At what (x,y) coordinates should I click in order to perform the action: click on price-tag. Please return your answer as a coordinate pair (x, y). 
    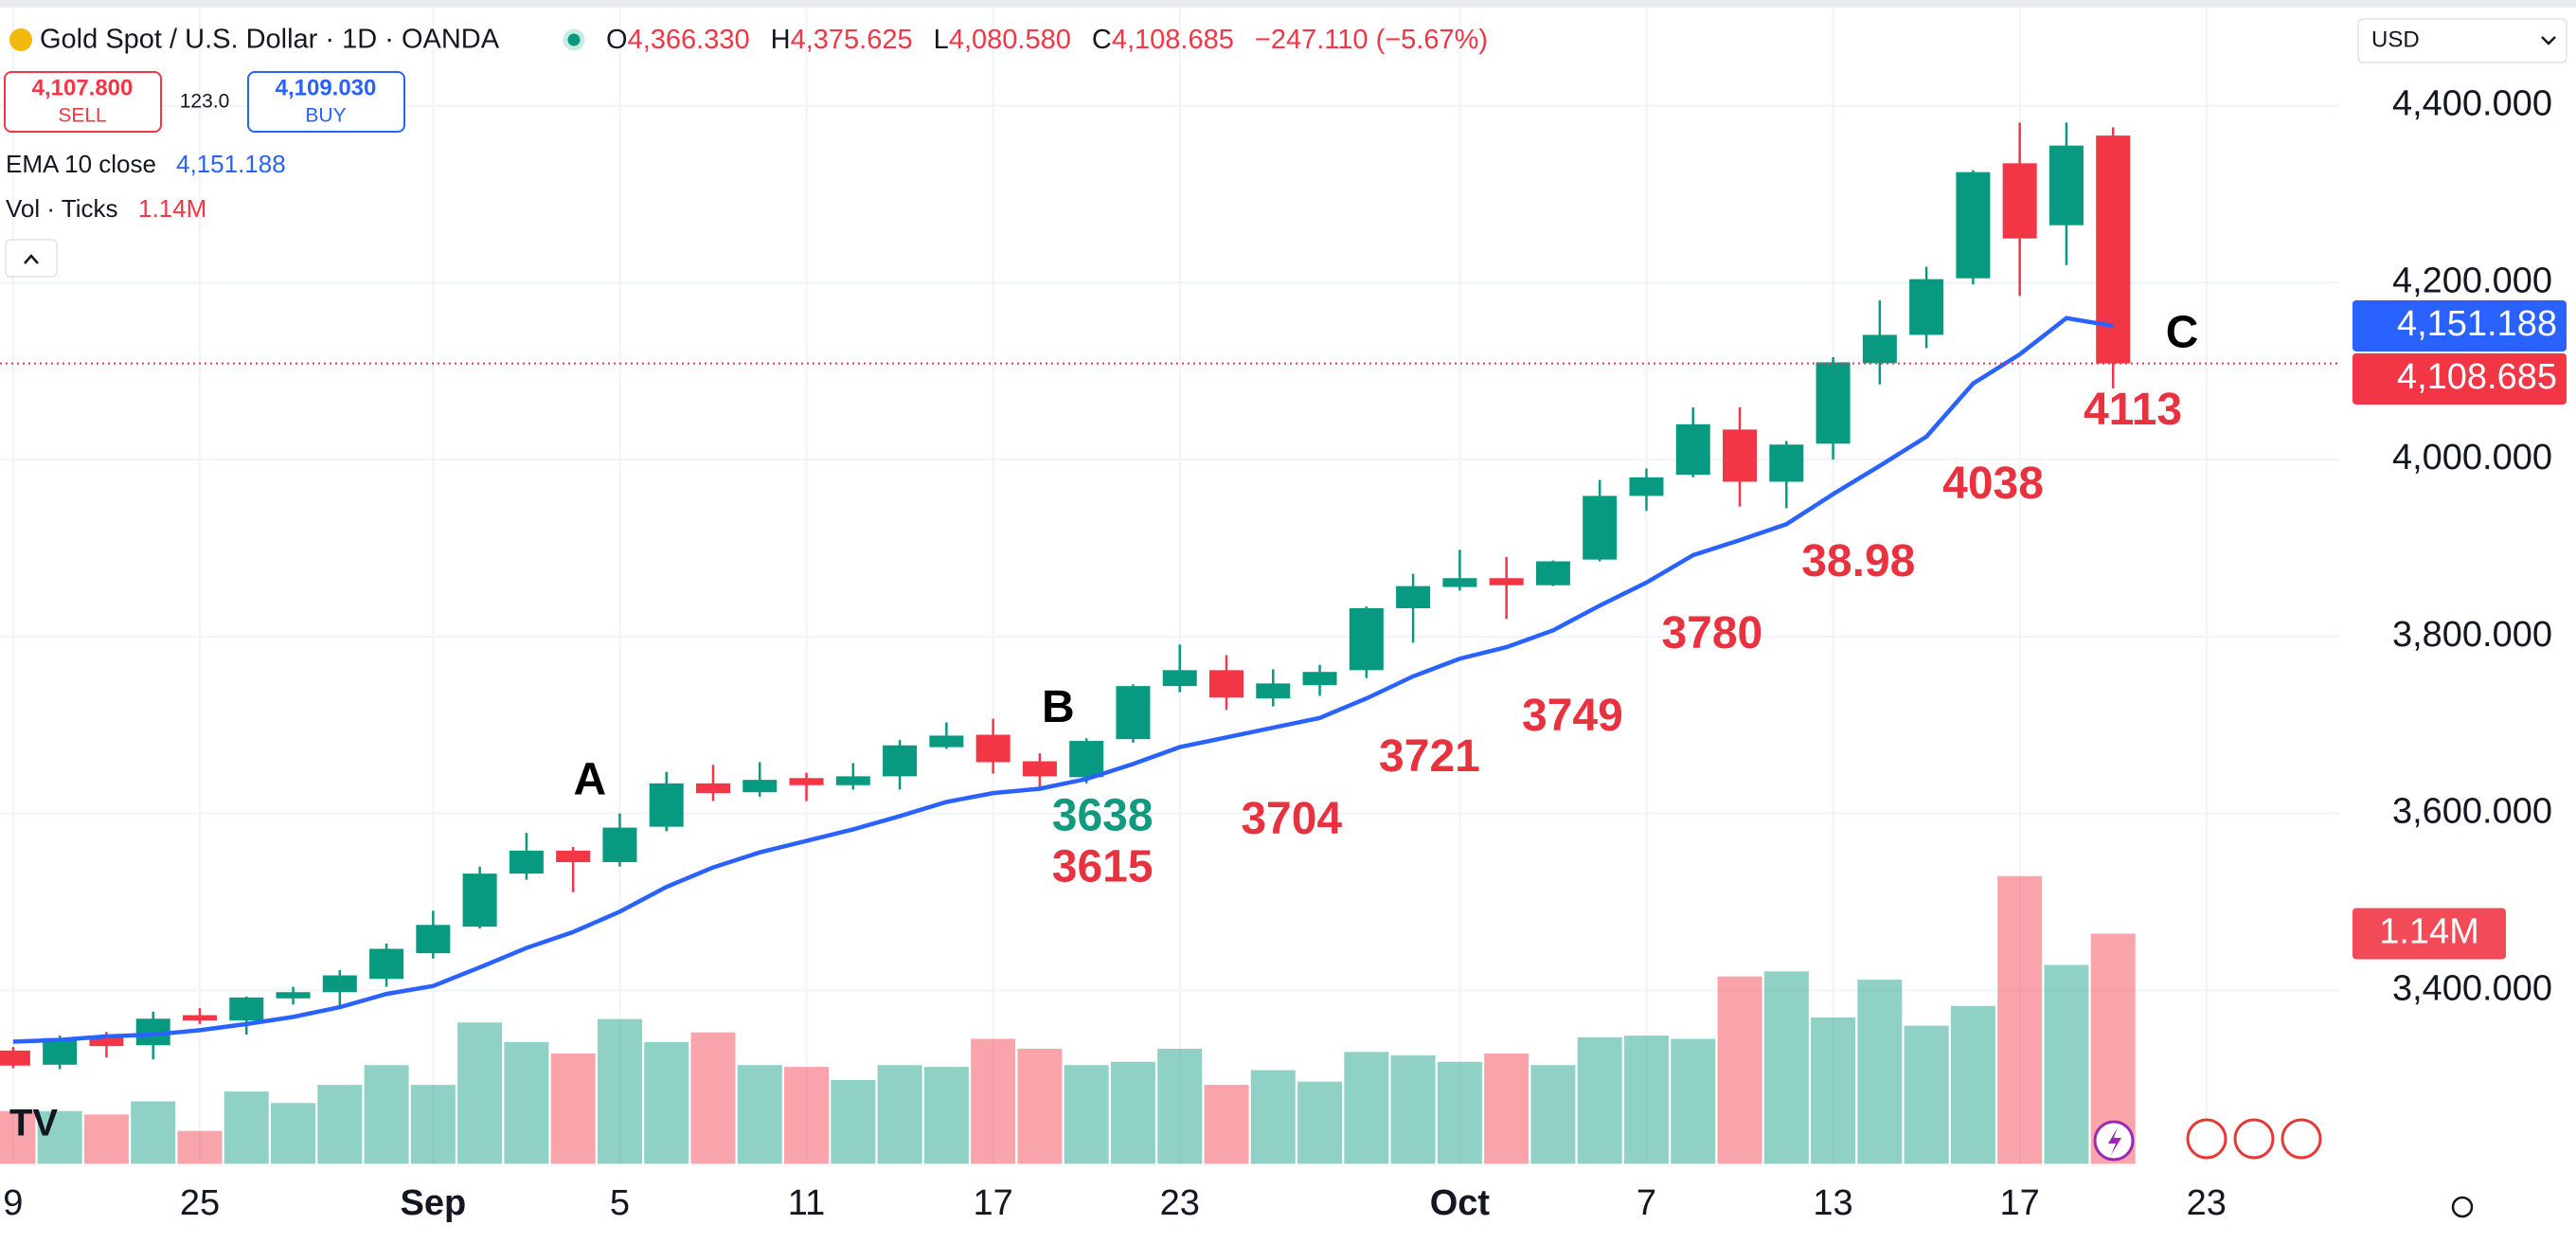
    Looking at the image, I should click on (2459, 379).